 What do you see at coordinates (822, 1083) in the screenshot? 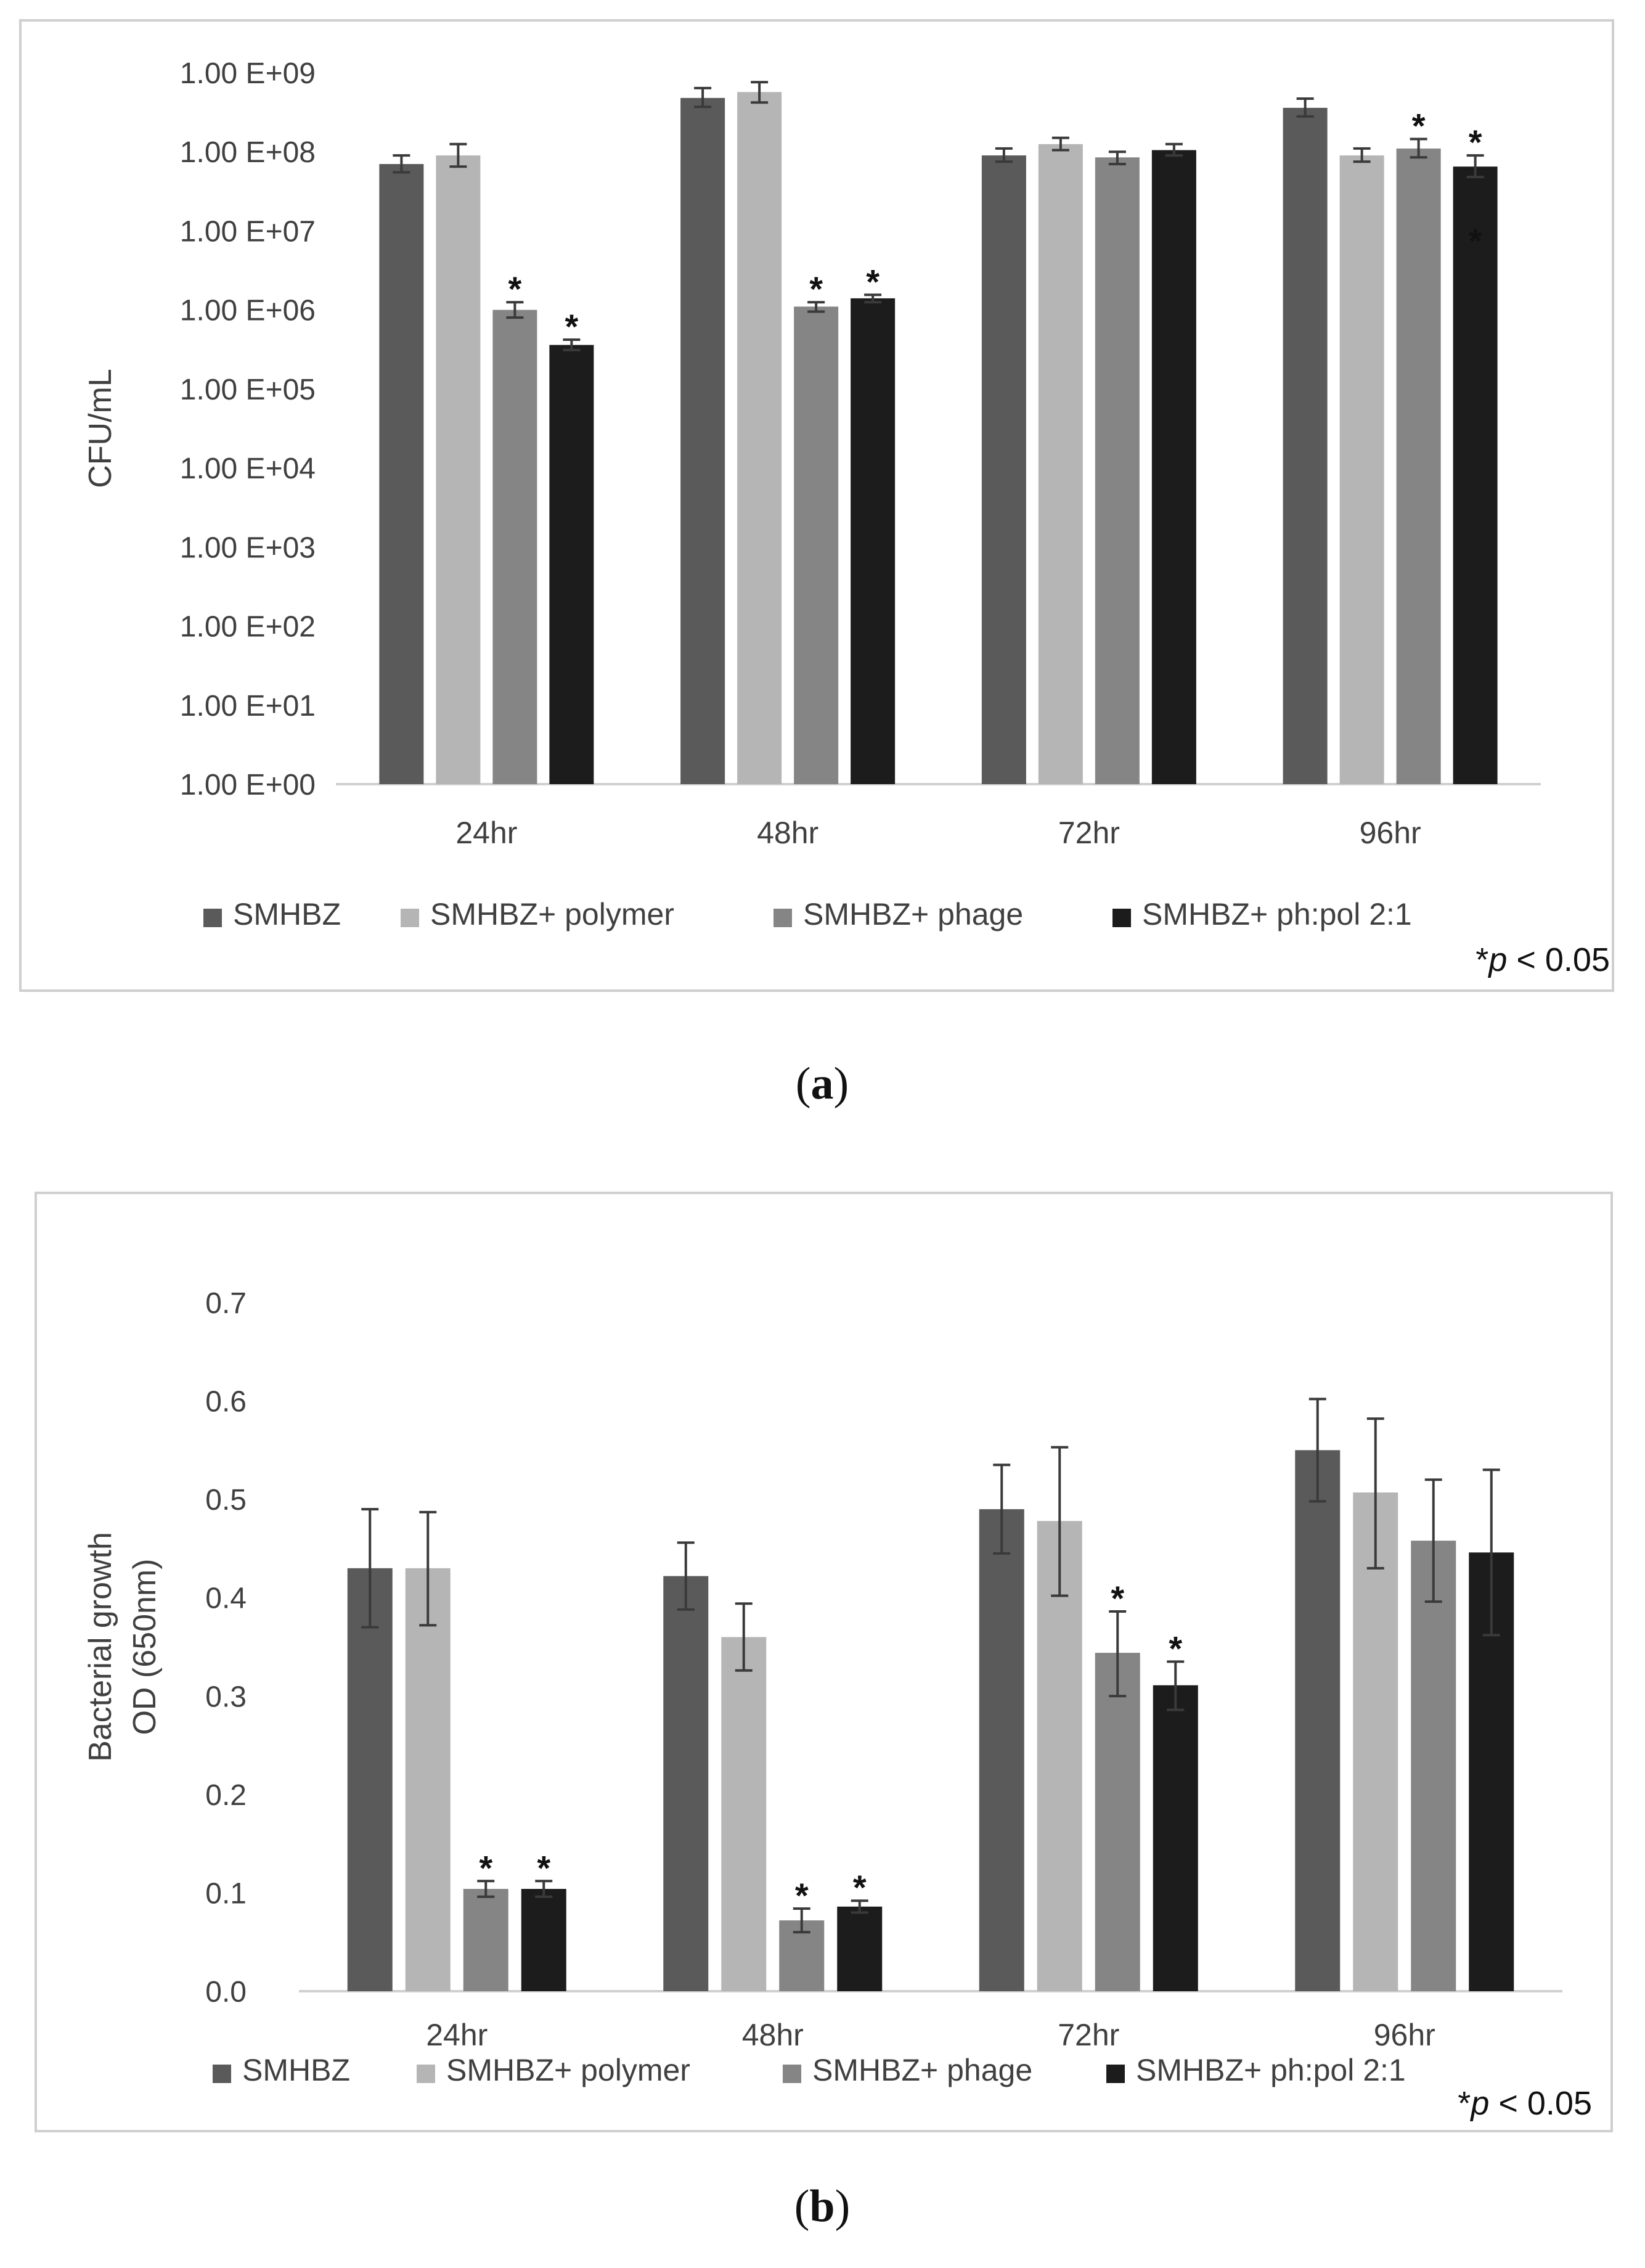
I see `caption-a: (a)` at bounding box center [822, 1083].